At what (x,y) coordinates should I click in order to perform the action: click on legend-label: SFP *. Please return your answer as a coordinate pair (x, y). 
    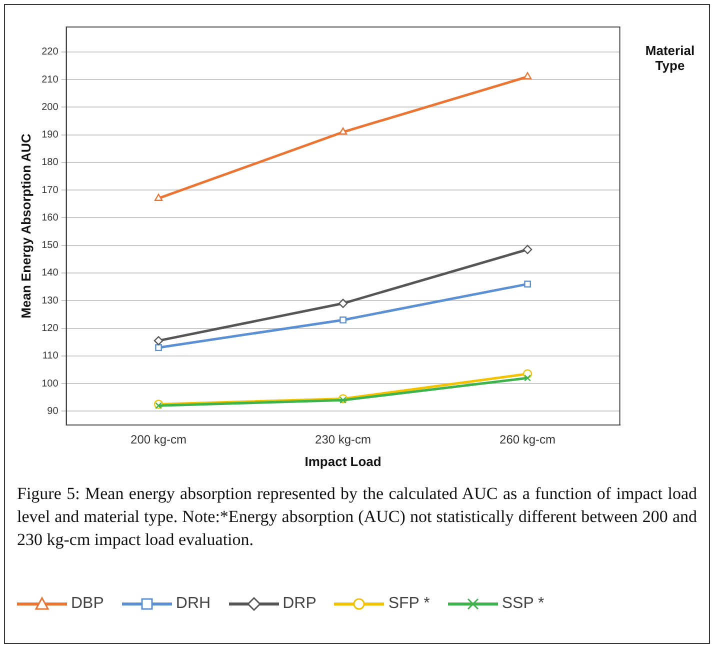
    Looking at the image, I should click on (409, 604).